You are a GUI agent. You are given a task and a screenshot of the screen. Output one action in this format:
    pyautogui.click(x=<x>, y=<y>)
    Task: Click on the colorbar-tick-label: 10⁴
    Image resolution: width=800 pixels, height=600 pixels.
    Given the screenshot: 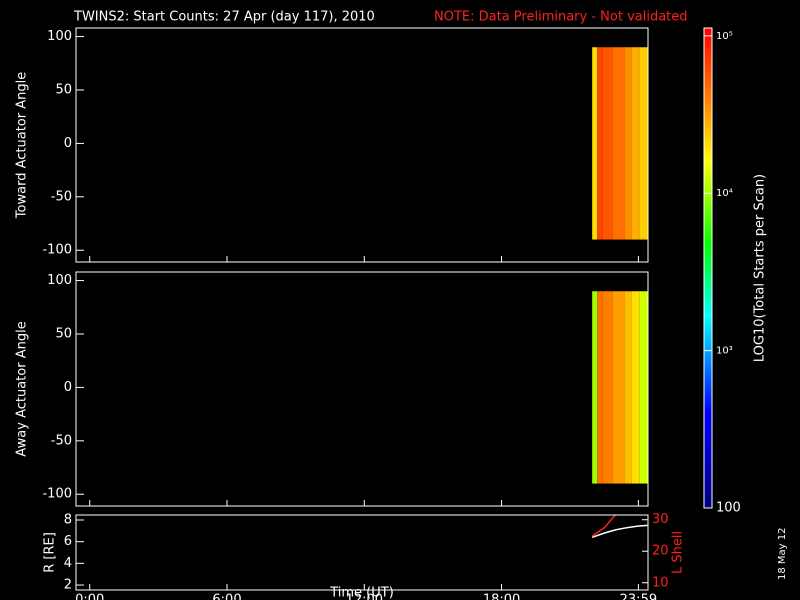 What is the action you would take?
    pyautogui.click(x=724, y=193)
    